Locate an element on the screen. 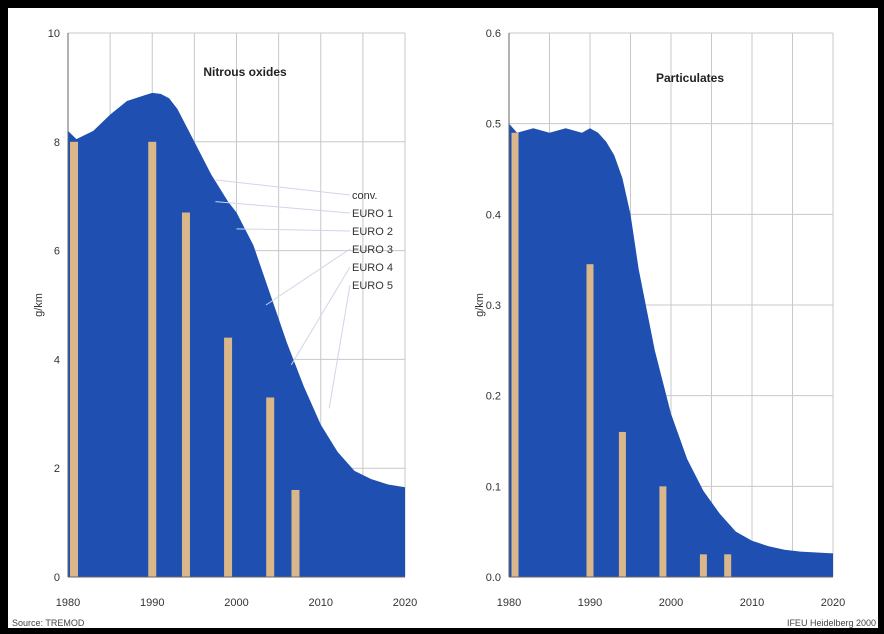 This screenshot has width=884, height=634. particulates-chart-title: Particulates is located at coordinates (690, 78).